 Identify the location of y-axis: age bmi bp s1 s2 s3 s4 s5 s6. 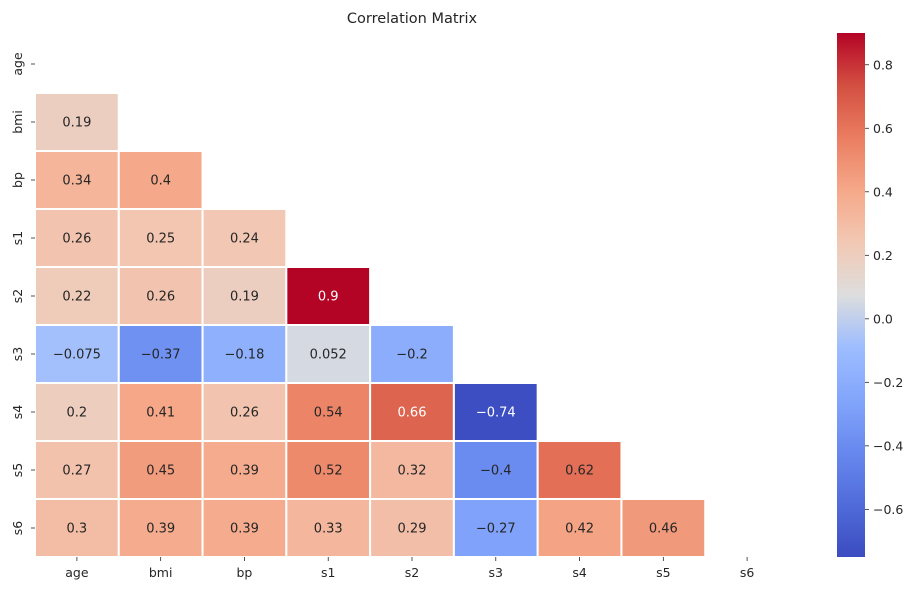
(22, 293).